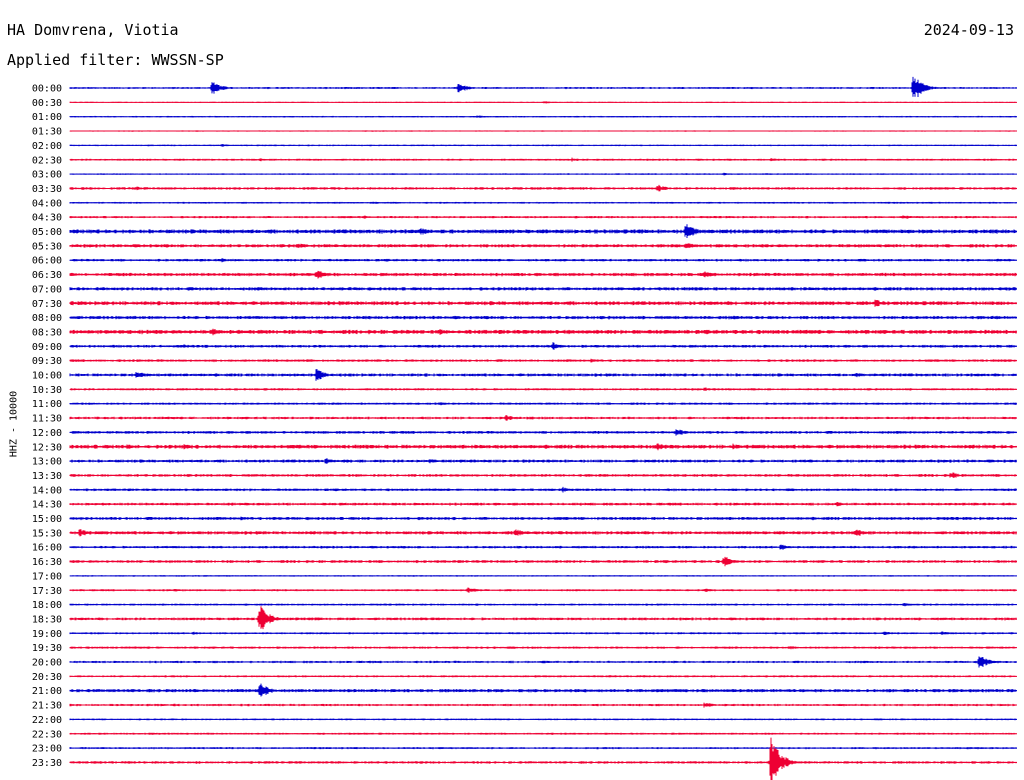  Describe the element at coordinates (47, 376) in the screenshot. I see `time-tick-label: 10:00` at that location.